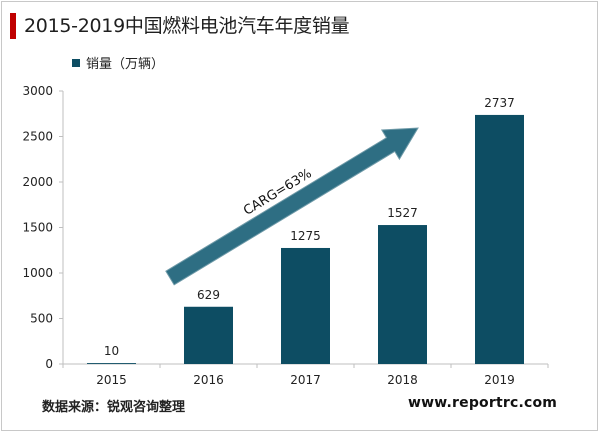 This screenshot has height=433, width=600. I want to click on legend-swatch, so click(76, 63).